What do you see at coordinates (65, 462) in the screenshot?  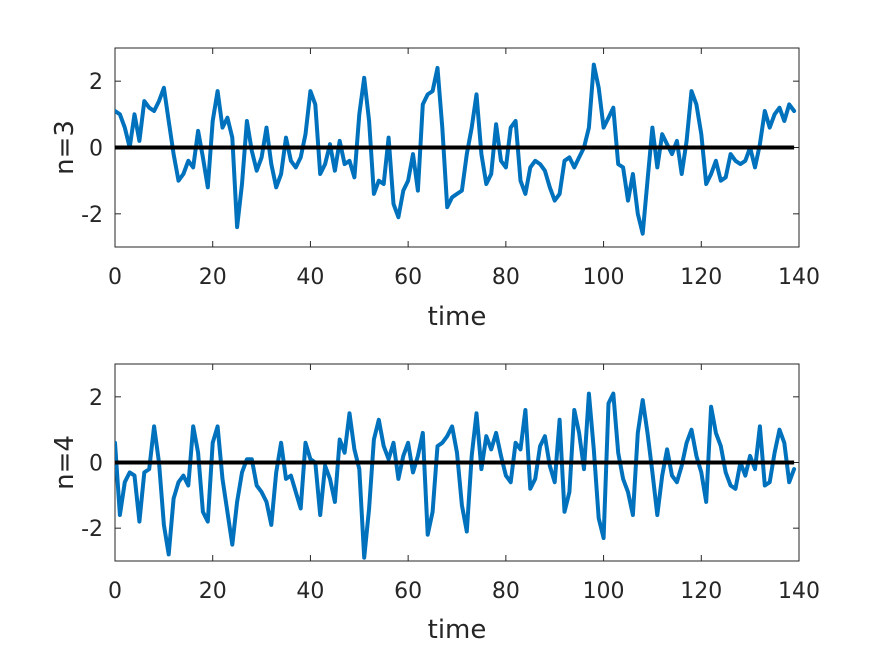 I see `y-axis-label: n=4` at bounding box center [65, 462].